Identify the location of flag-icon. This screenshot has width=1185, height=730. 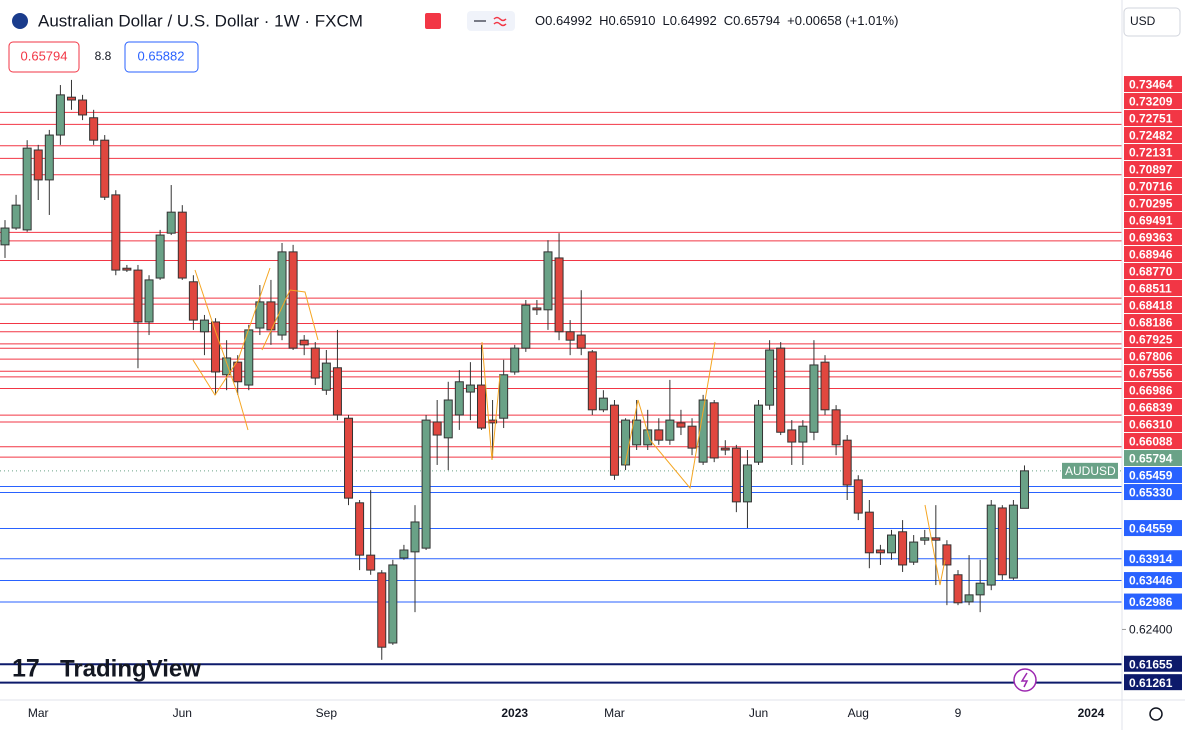
(20, 21).